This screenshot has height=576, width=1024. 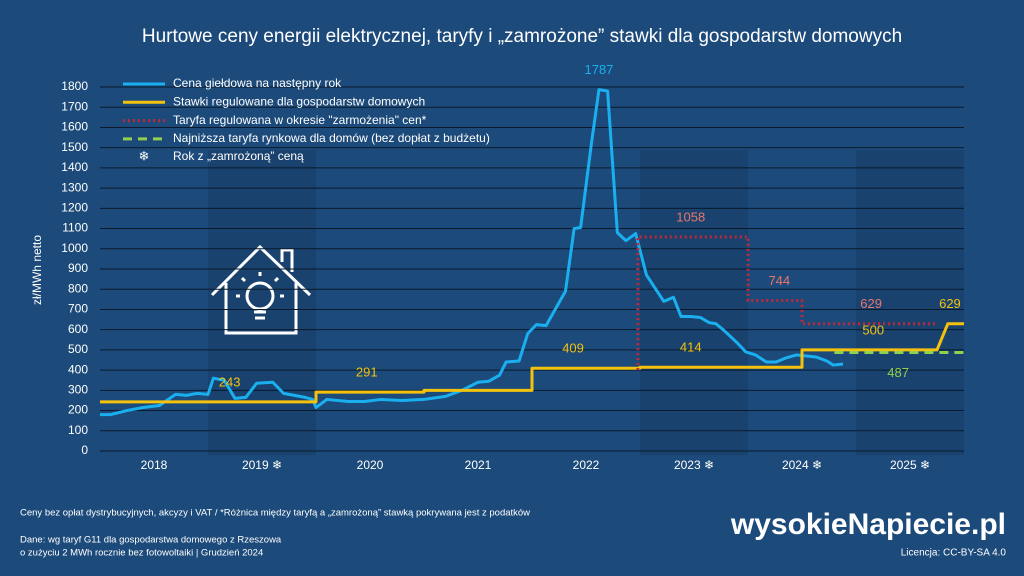 I want to click on y-tick-label: 1700, so click(x=74, y=106).